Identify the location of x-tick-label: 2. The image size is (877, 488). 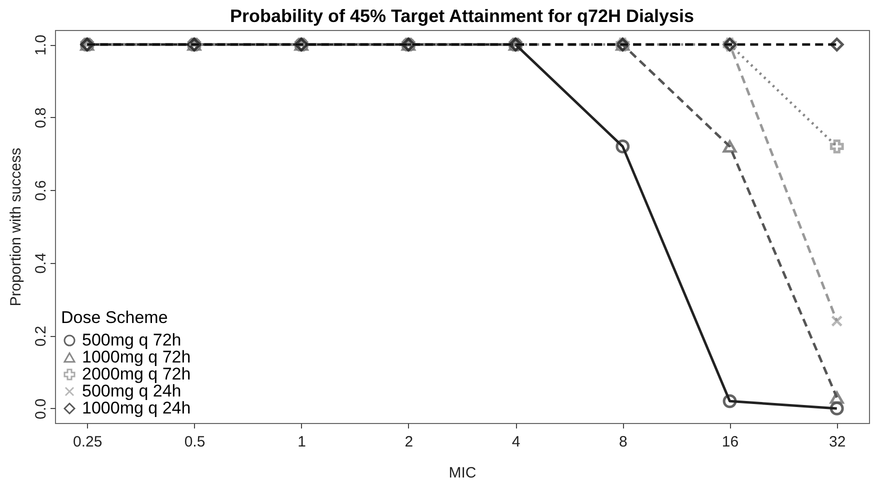
(409, 442).